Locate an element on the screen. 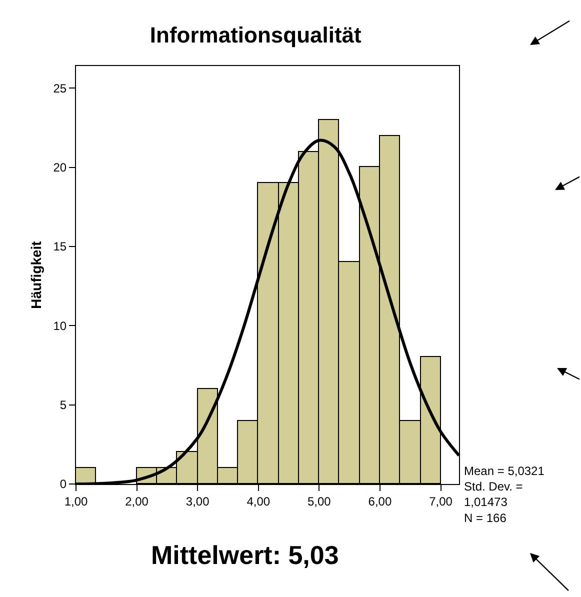 The image size is (581, 597). y-tick-label: 15 is located at coordinates (60, 247).